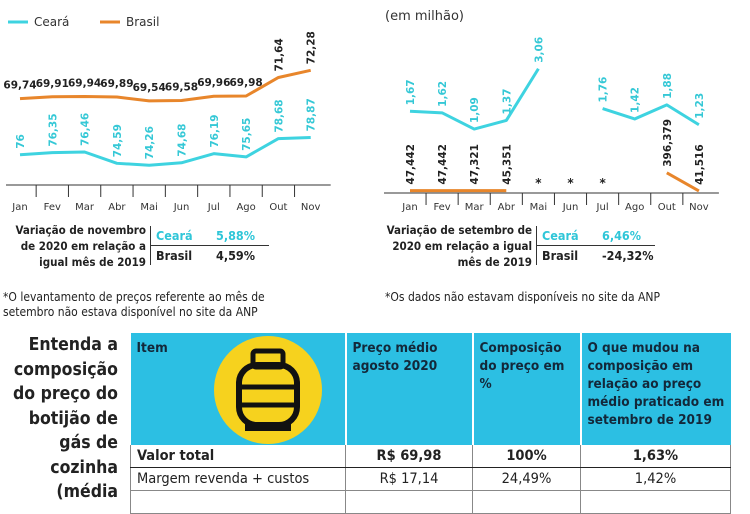 The image size is (750, 514). Describe the element at coordinates (539, 50) in the screenshot. I see `value-label: 3,06` at that location.